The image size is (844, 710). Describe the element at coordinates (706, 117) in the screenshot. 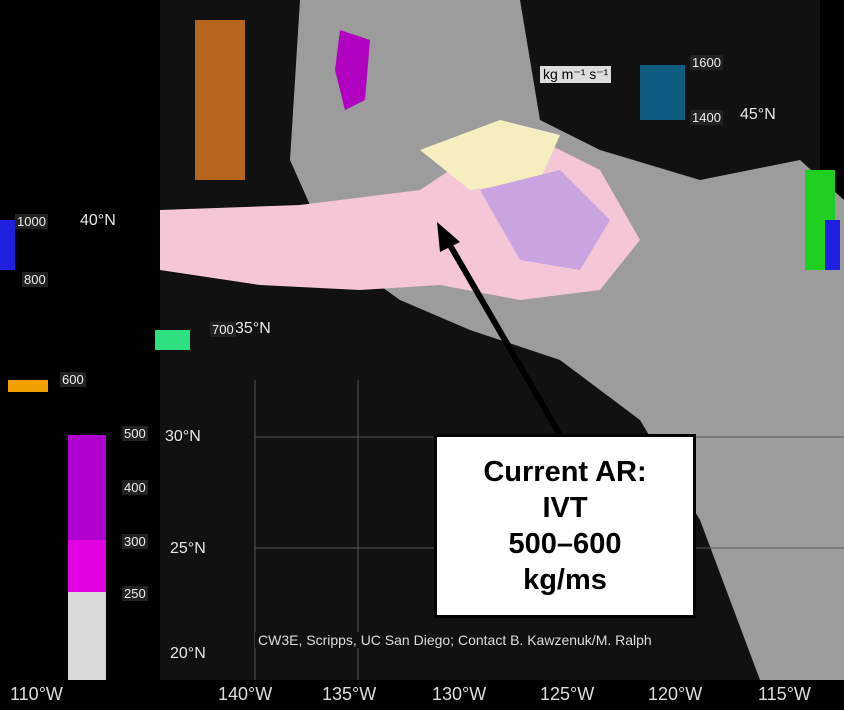

I see `colorbar-label: 1400` at that location.